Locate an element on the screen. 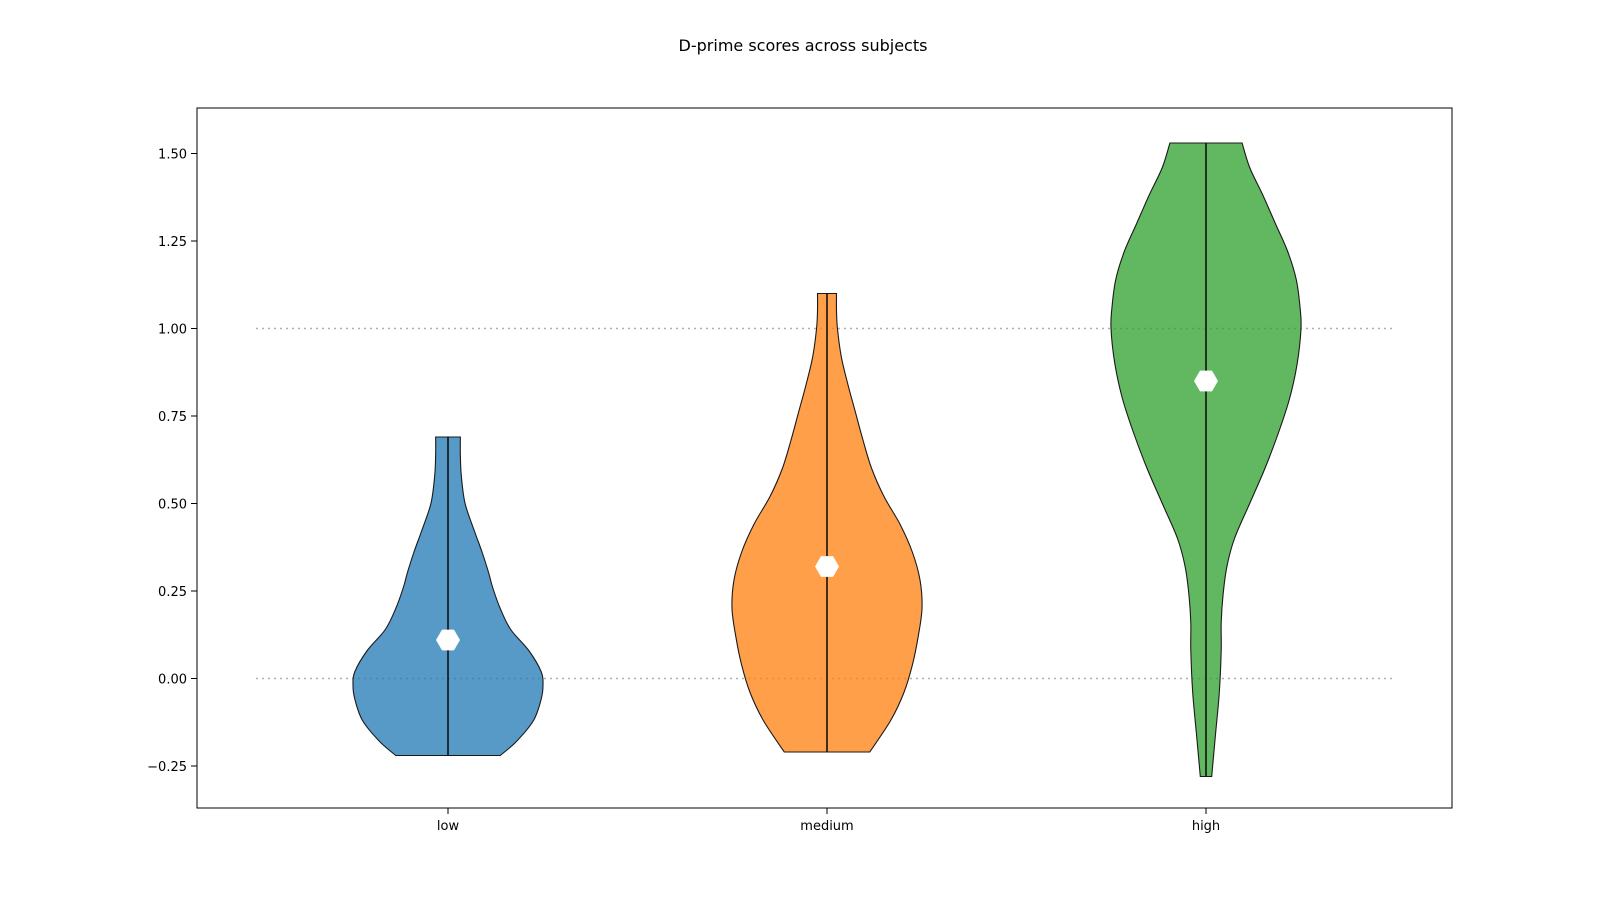 This screenshot has height=900, width=1600. y-tick-label: 0.50 is located at coordinates (172, 505).